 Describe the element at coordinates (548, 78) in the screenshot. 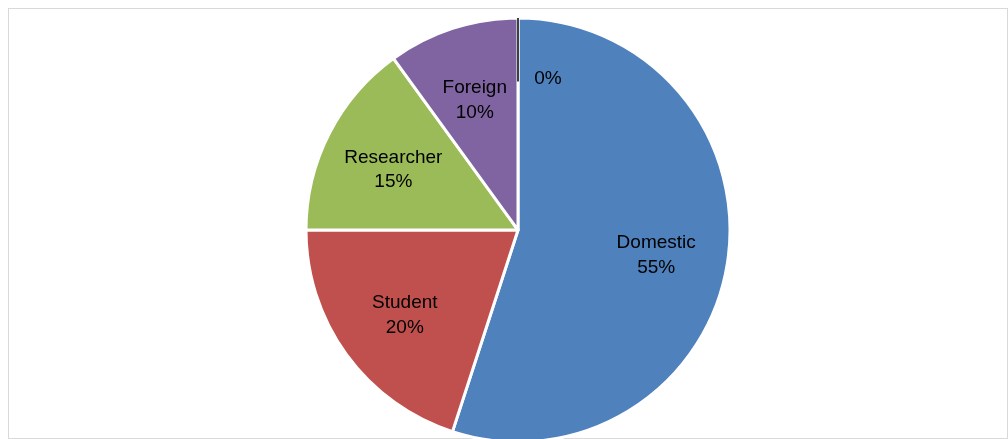

I see `text: 0%` at that location.